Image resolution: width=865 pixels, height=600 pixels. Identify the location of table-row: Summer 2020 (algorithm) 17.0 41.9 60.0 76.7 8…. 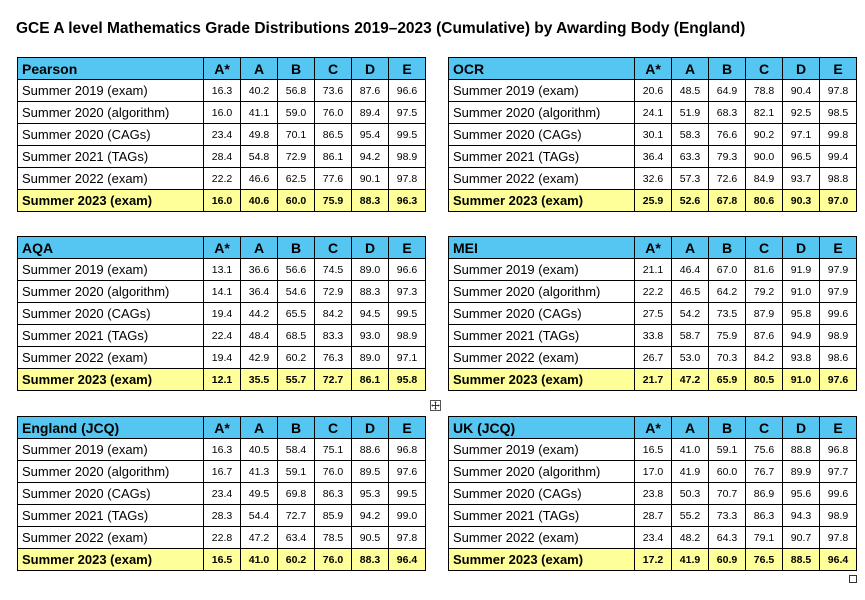
(652, 471).